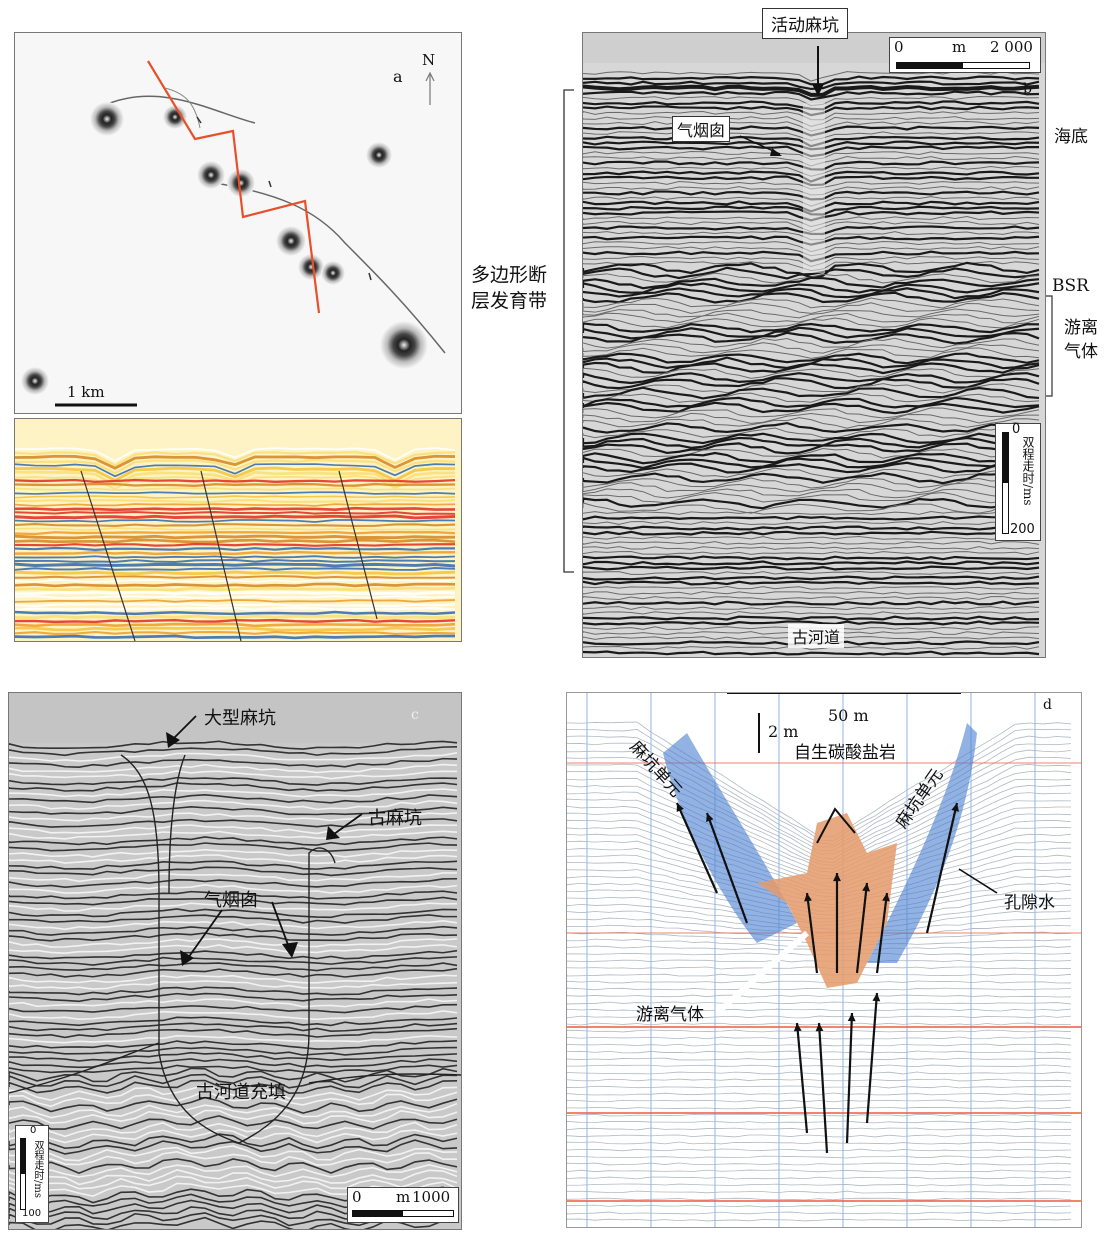 This screenshot has width=1114, height=1242. What do you see at coordinates (848, 715) in the screenshot?
I see `horizontal-scale-label: 50 m` at bounding box center [848, 715].